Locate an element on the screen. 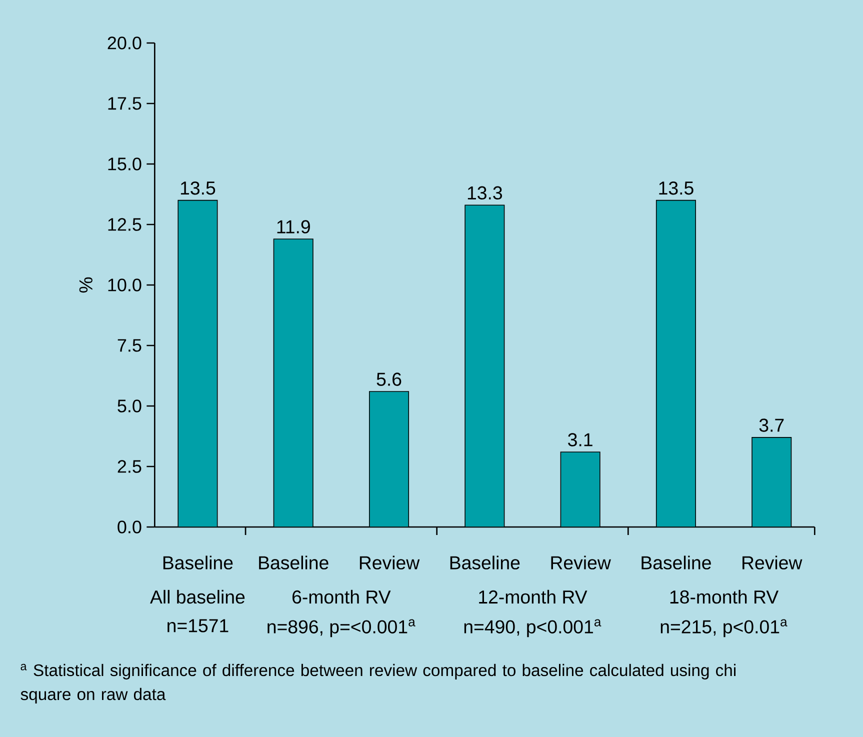 Image resolution: width=863 pixels, height=737 pixels. text: 12-month RV is located at coordinates (533, 597).